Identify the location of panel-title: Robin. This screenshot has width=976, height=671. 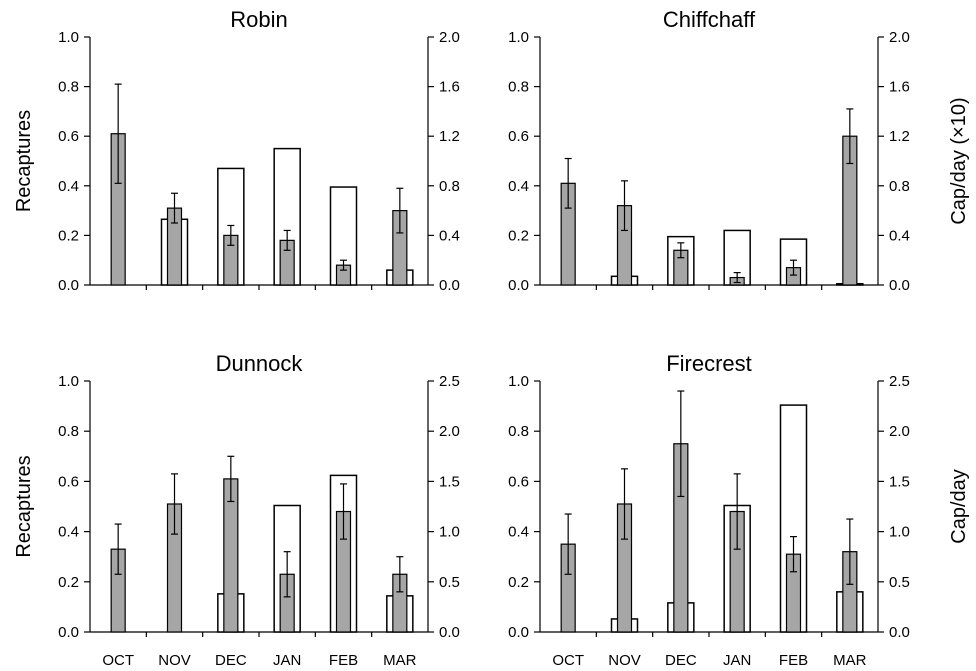
(258, 19).